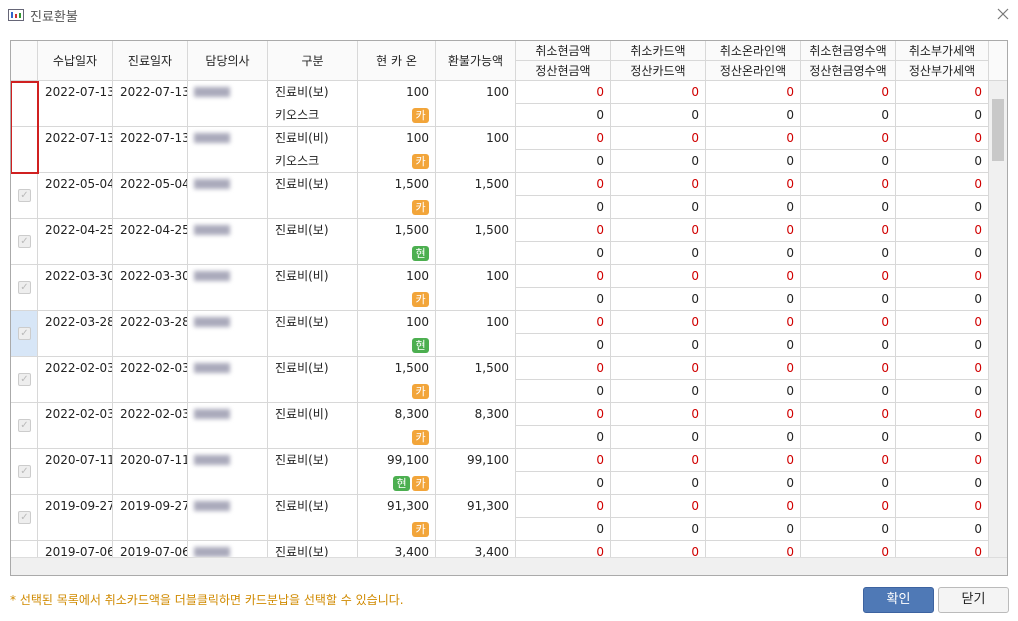 The image size is (1018, 621). I want to click on vertical-scrollbar, so click(998, 319).